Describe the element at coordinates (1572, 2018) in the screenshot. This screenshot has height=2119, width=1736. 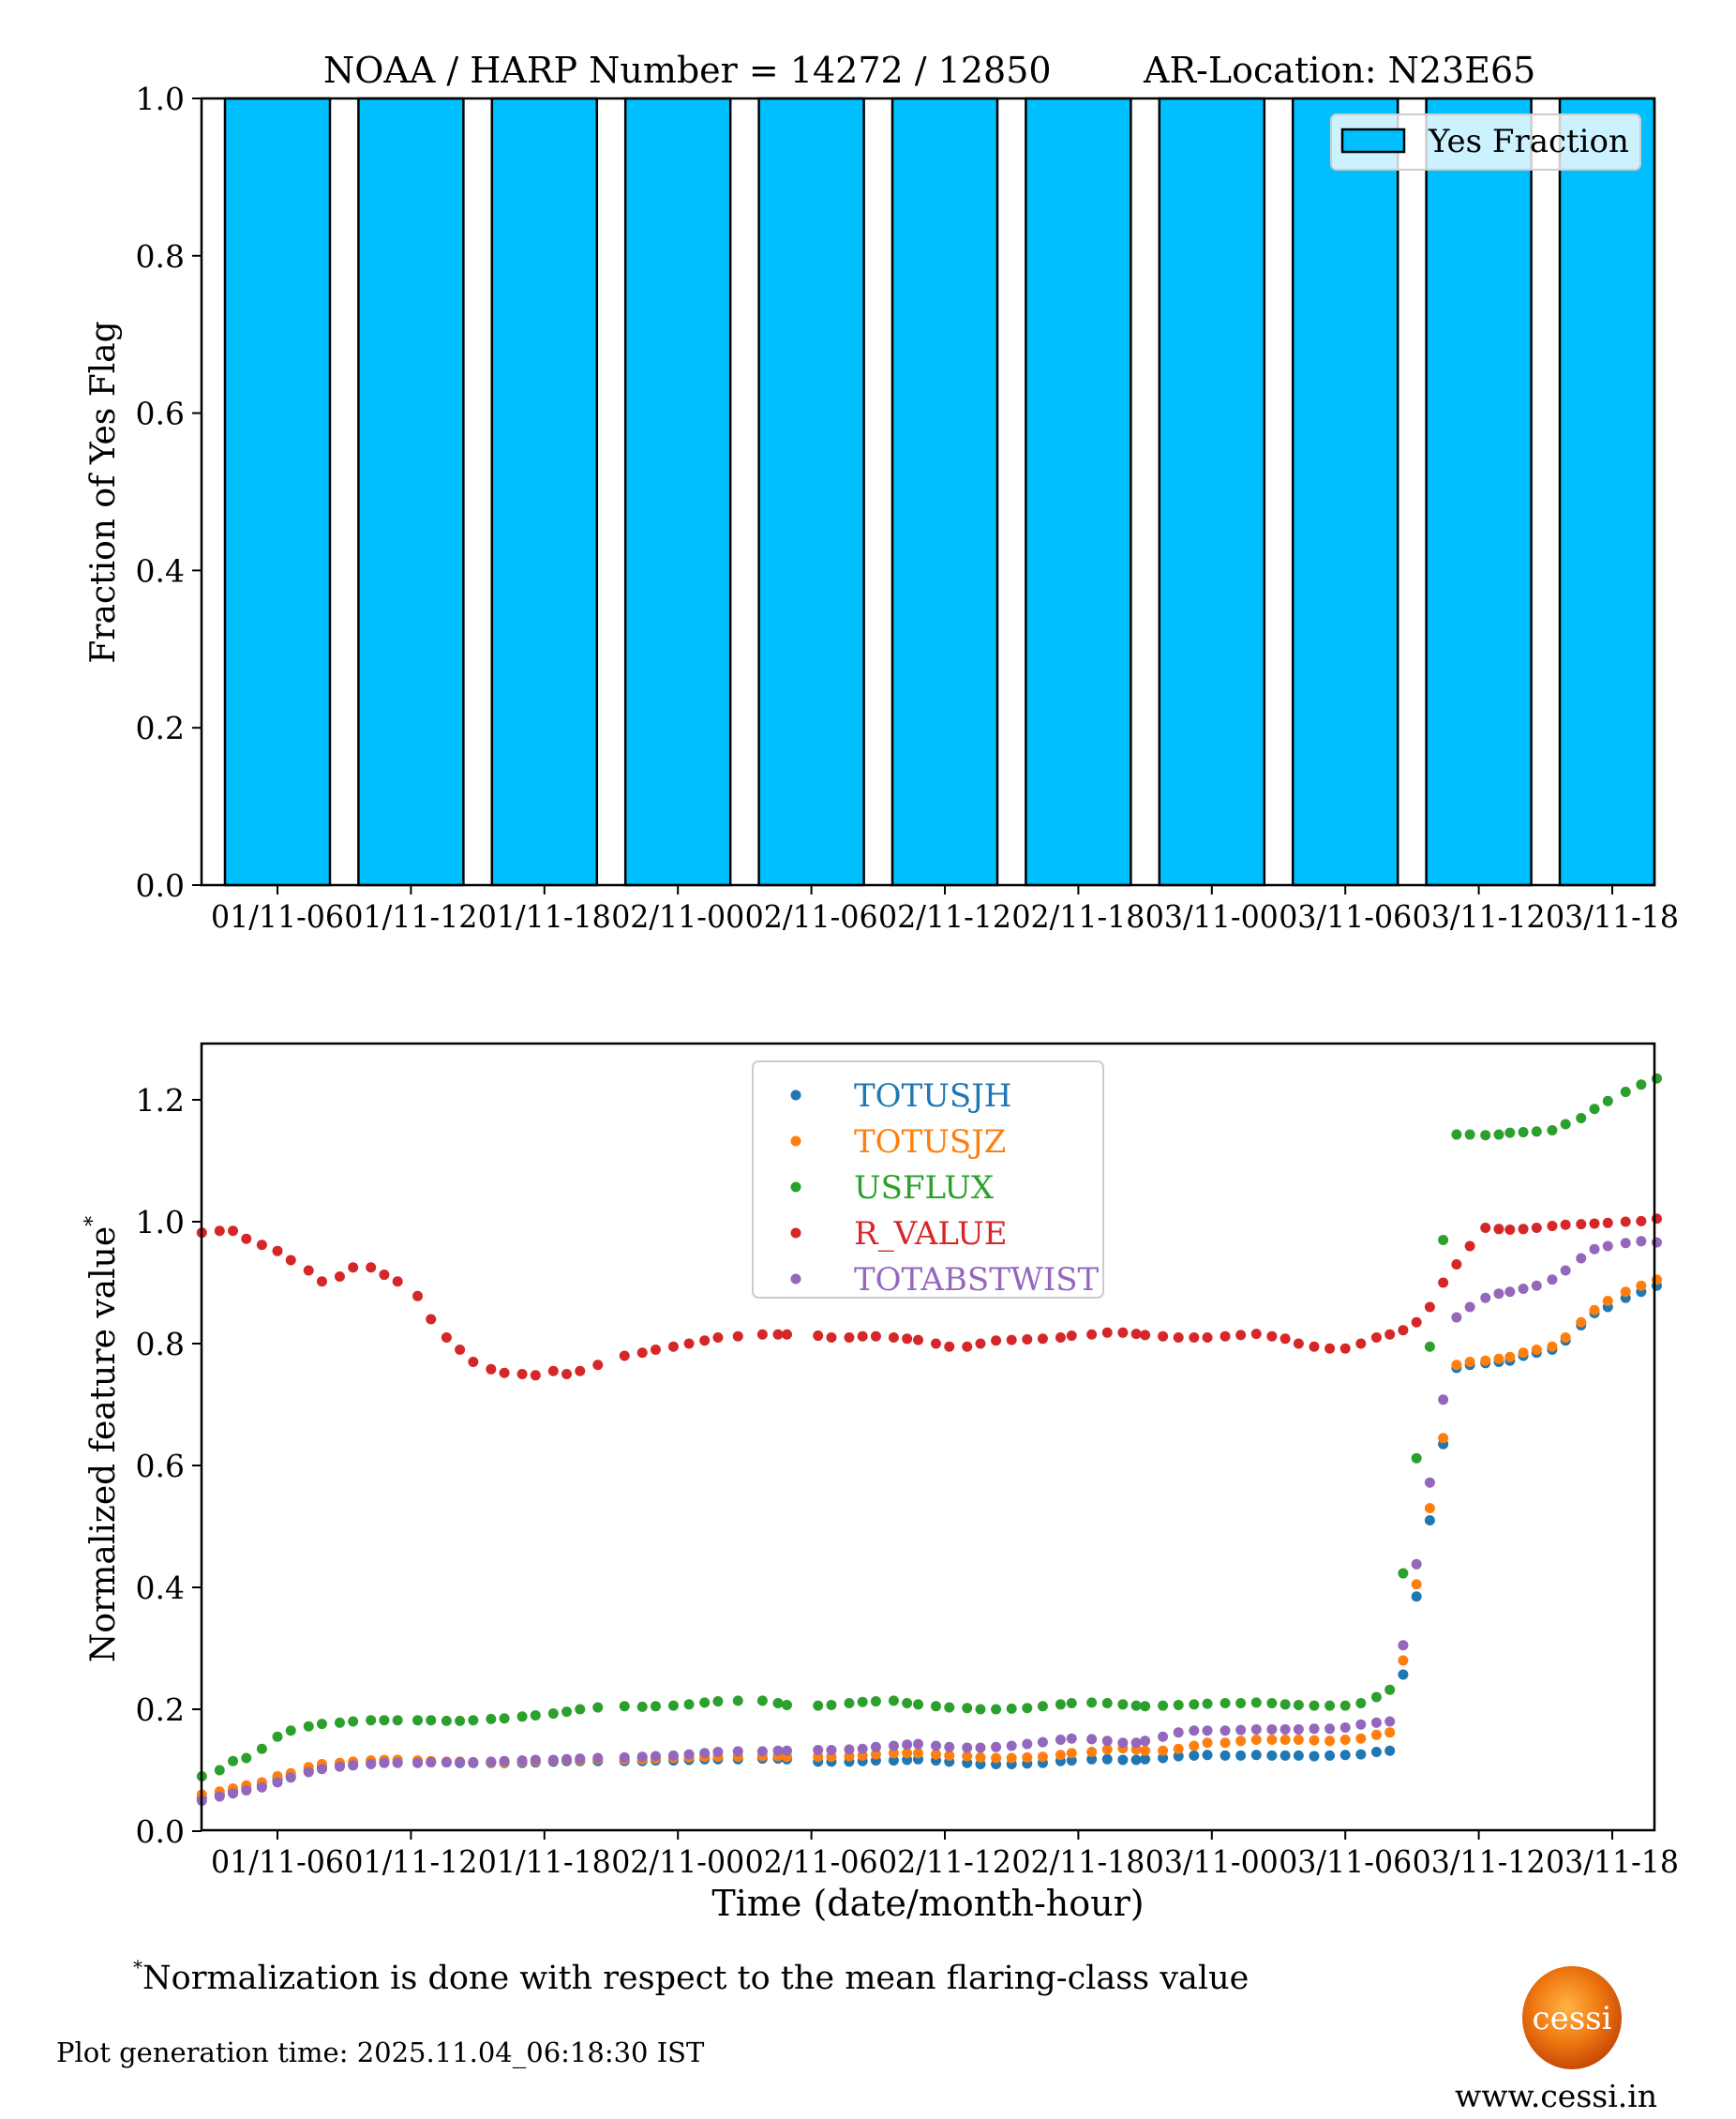
I see `cessi-logo: cessi` at that location.